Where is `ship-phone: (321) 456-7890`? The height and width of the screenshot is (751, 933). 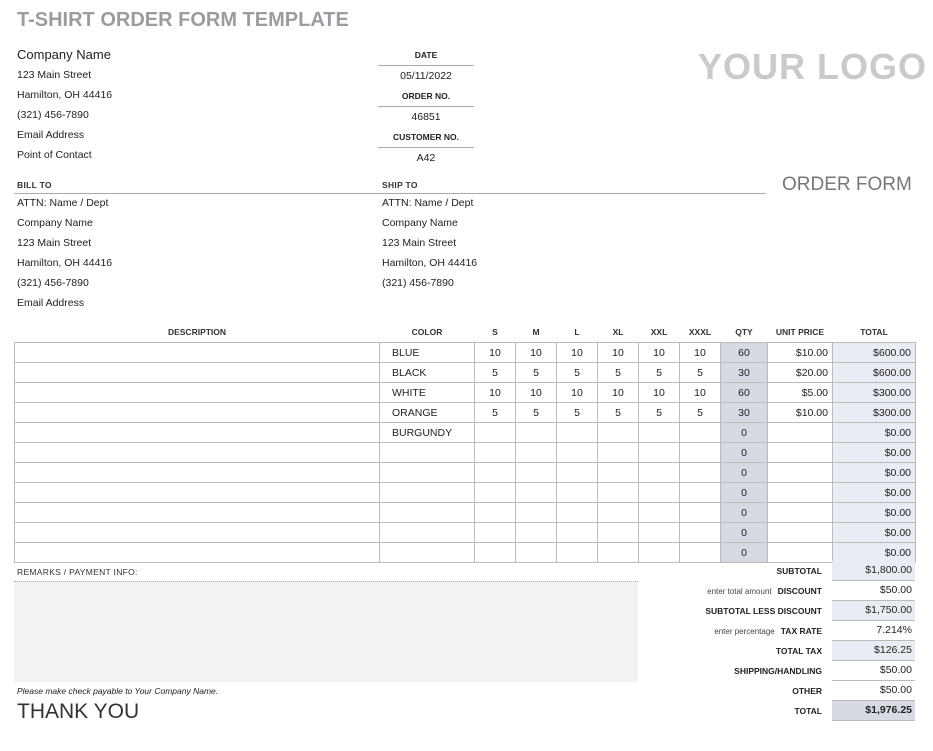
ship-phone: (321) 456-7890 is located at coordinates (418, 283).